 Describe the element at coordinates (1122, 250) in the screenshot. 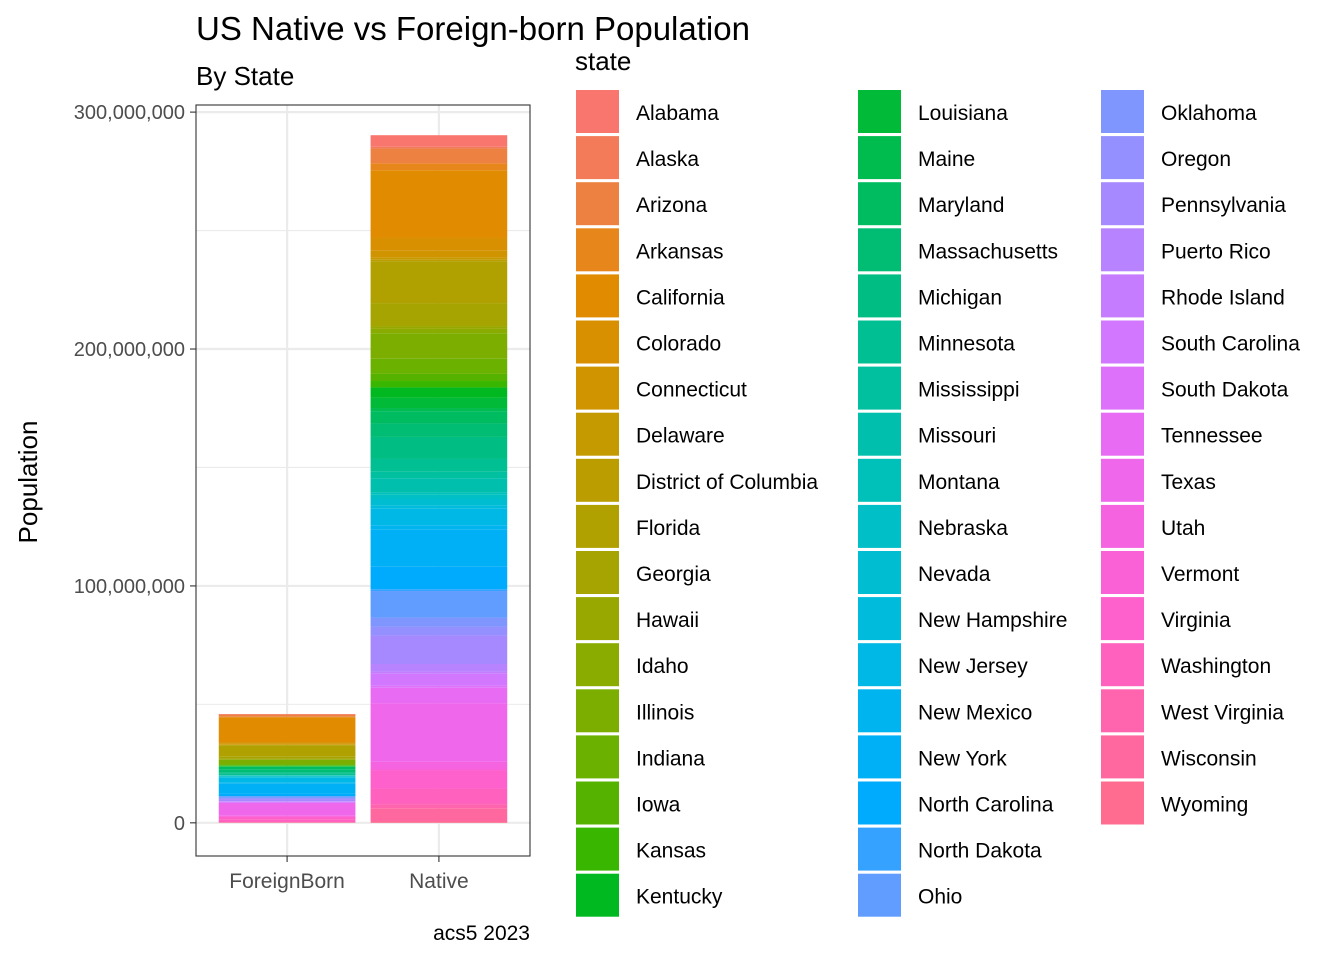

I see `legend-key-puerto-rico` at that location.